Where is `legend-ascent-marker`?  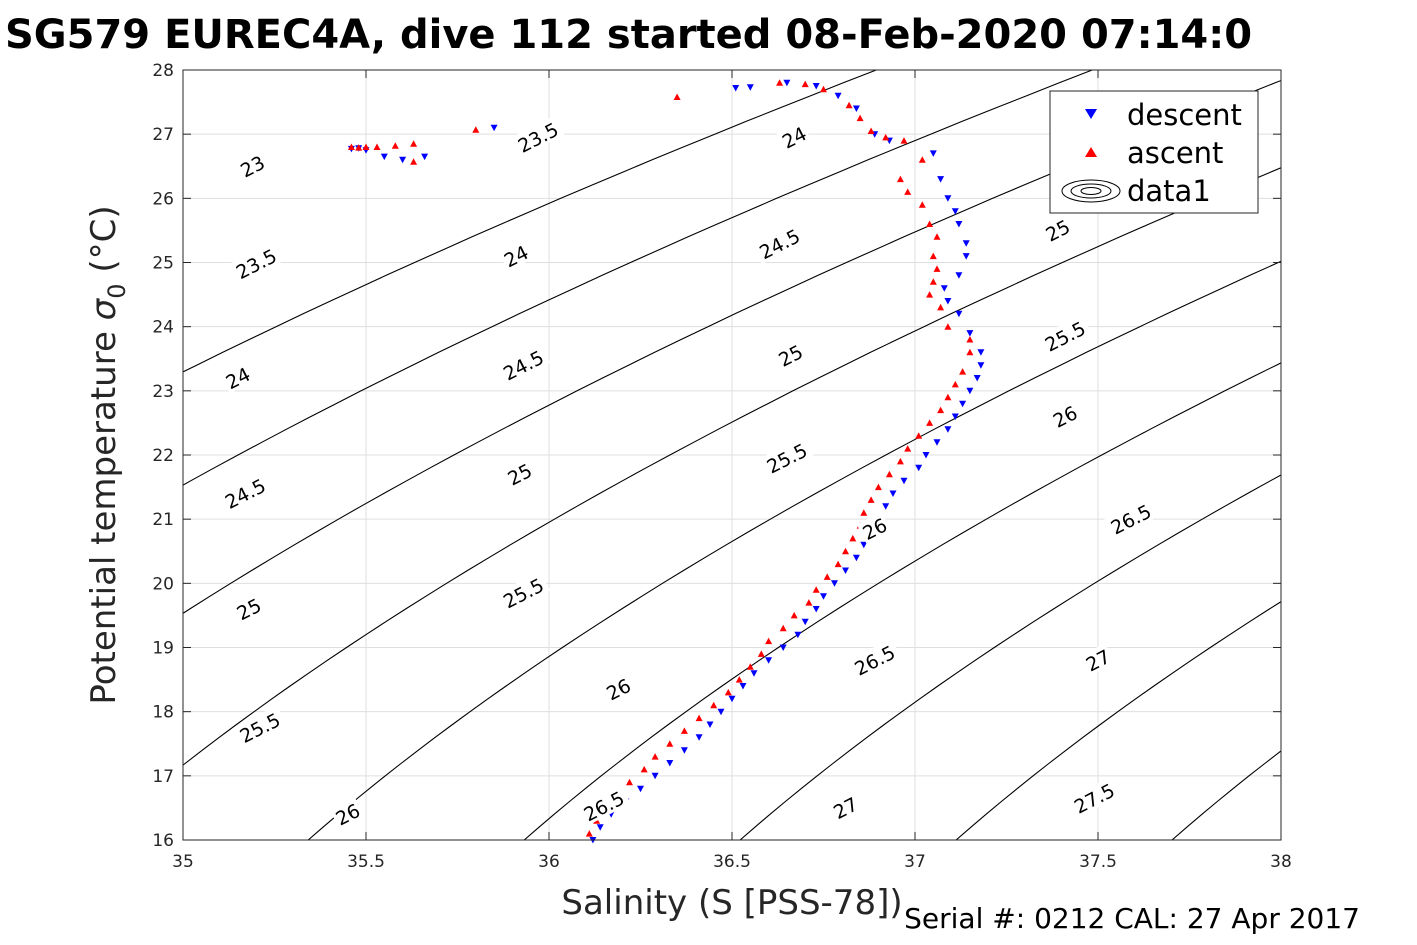 legend-ascent-marker is located at coordinates (1091, 152).